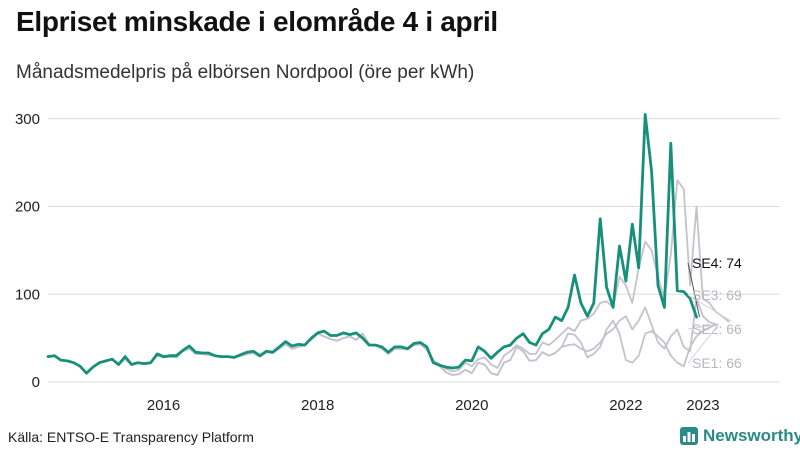 The image size is (800, 450). Describe the element at coordinates (625, 405) in the screenshot. I see `x-tick-label-2022: 2022` at that location.